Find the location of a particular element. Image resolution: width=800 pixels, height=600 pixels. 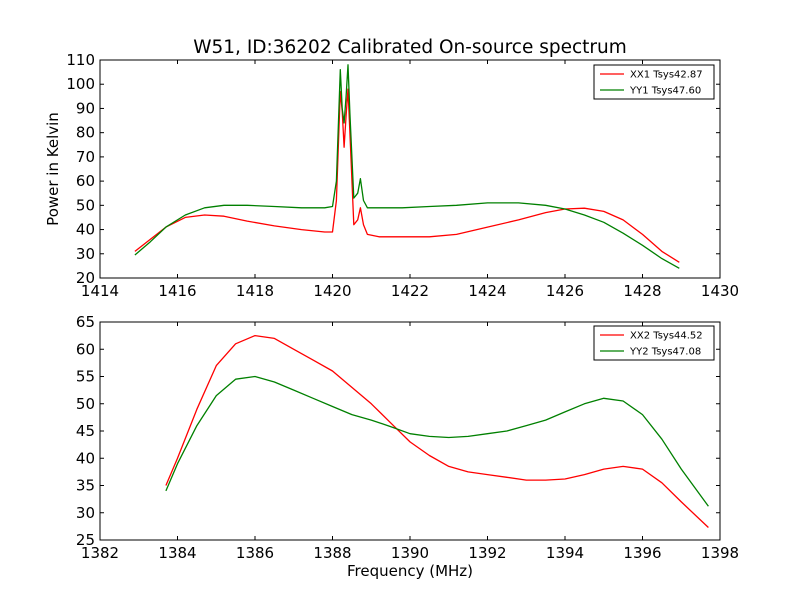

x-tick-label: 1422 is located at coordinates (410, 291).